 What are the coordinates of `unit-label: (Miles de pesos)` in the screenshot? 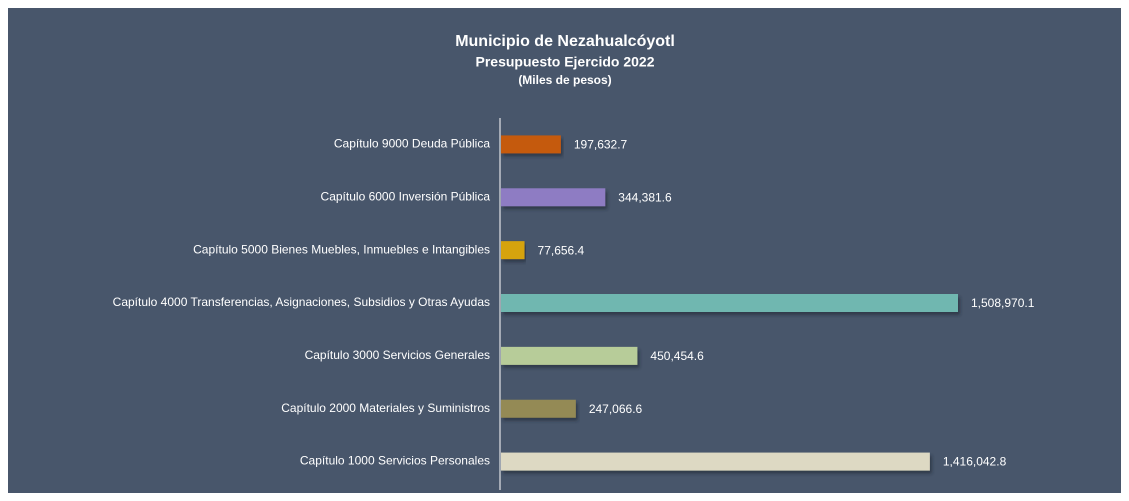 It's located at (564, 80).